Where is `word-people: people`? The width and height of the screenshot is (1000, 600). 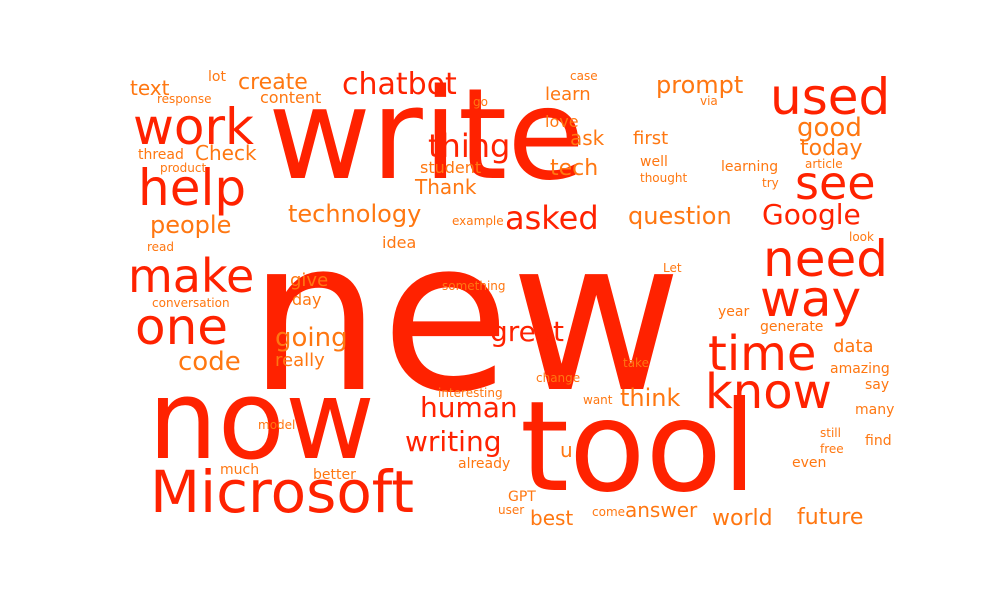
word-people: people is located at coordinates (191, 225).